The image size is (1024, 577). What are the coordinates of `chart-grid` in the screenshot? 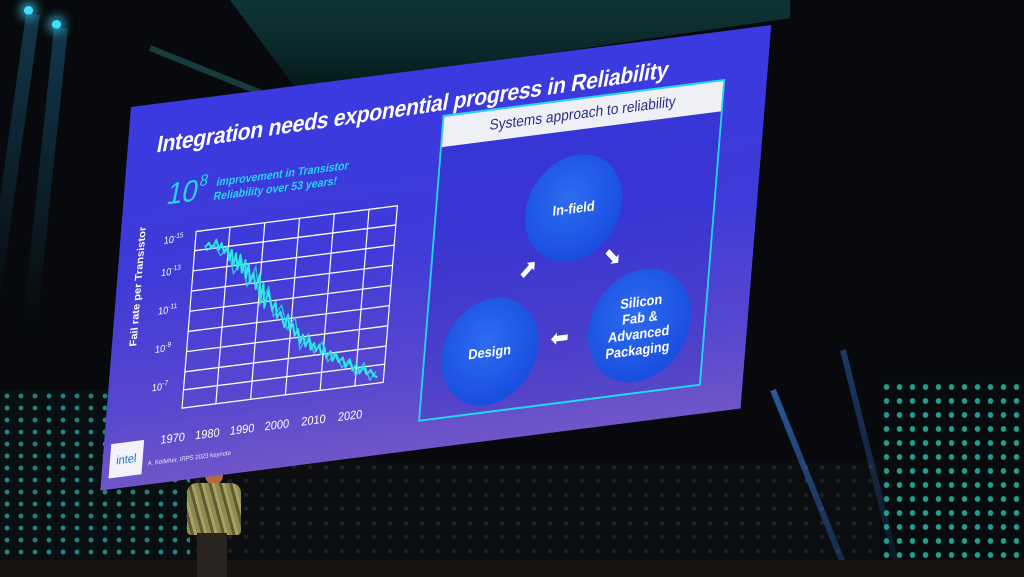 It's located at (290, 307).